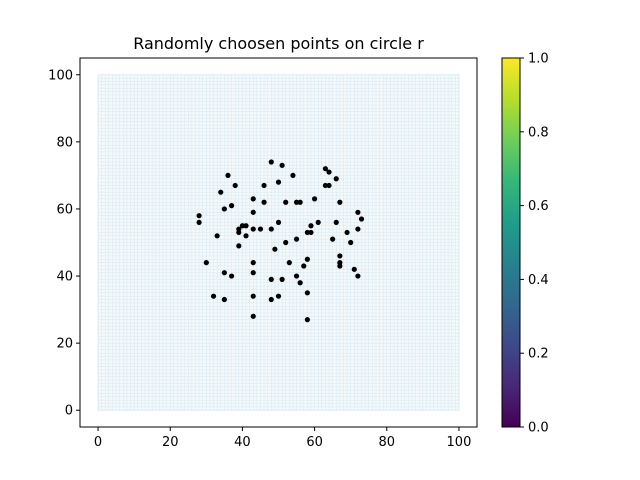 This screenshot has width=640, height=480. Describe the element at coordinates (538, 132) in the screenshot. I see `colorbar-tick-label: 0.8` at that location.